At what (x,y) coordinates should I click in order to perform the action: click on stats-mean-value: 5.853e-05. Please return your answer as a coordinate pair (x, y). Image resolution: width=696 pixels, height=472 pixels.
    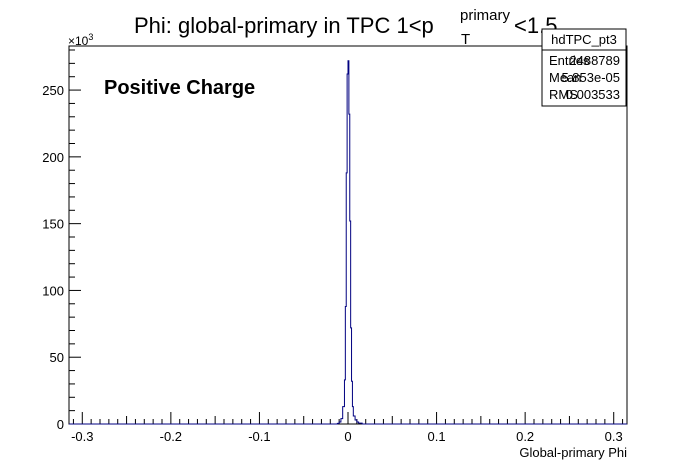
    Looking at the image, I should click on (590, 77).